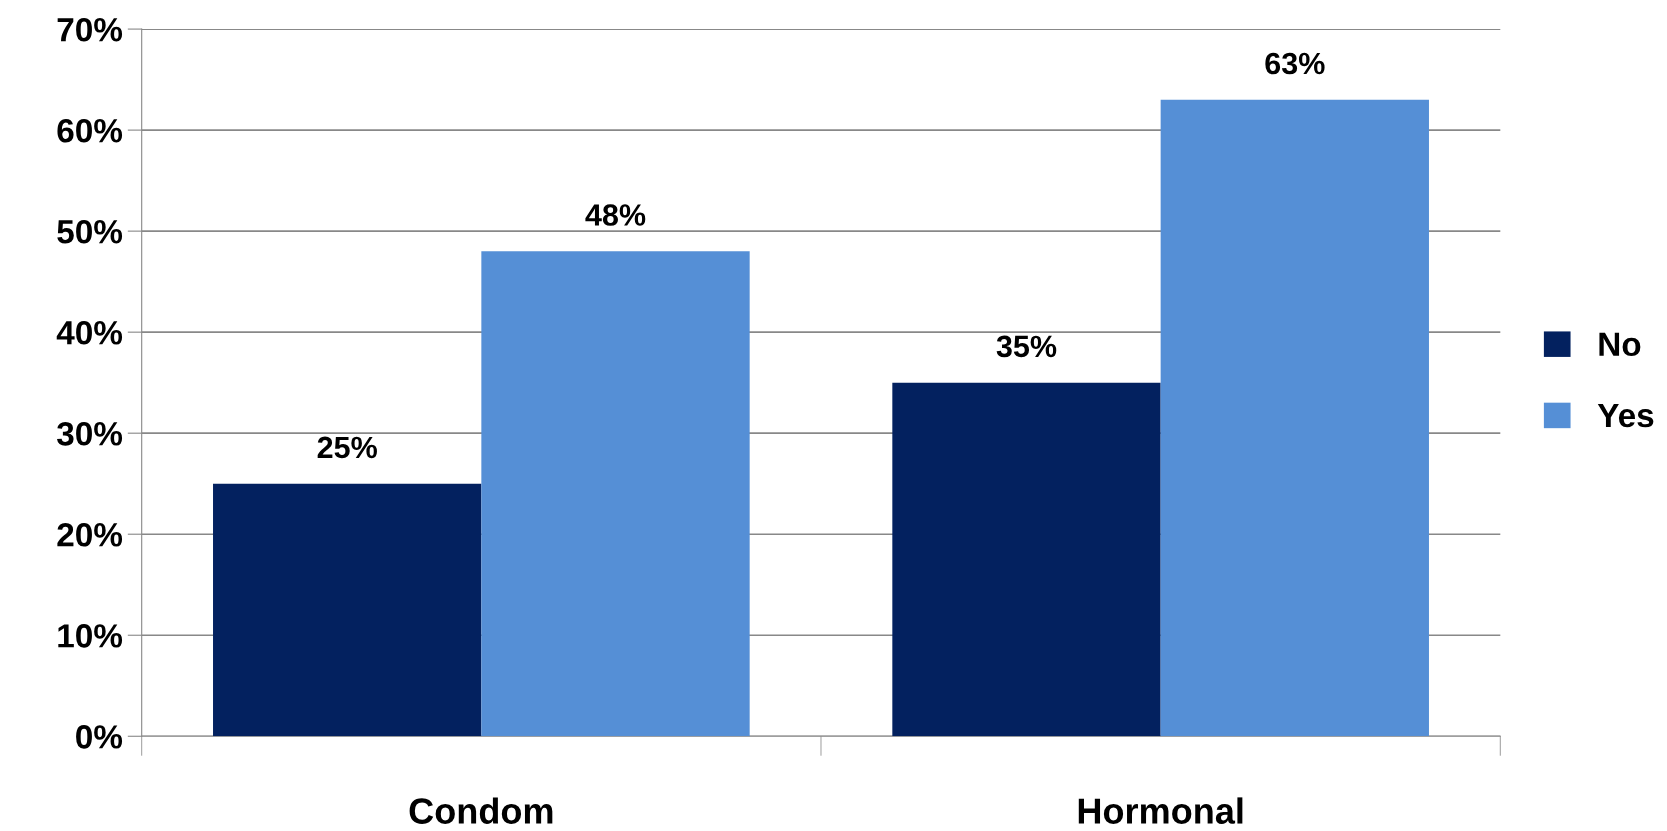 This screenshot has width=1667, height=831. What do you see at coordinates (1160, 810) in the screenshot?
I see `x-tick-label: Hormonal` at bounding box center [1160, 810].